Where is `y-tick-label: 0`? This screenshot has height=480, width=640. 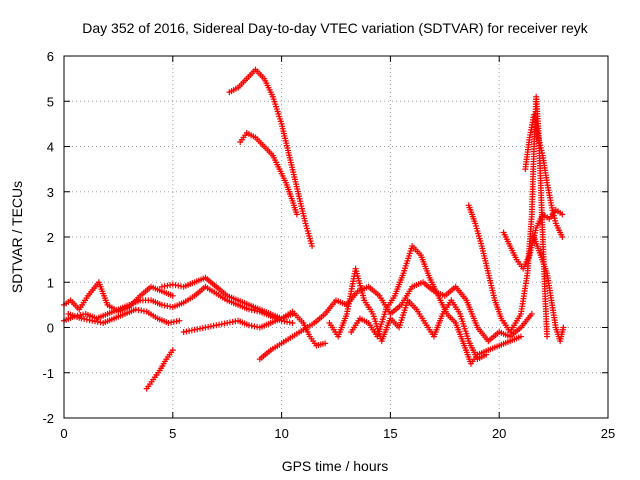 y-tick-label: 0 is located at coordinates (50, 328).